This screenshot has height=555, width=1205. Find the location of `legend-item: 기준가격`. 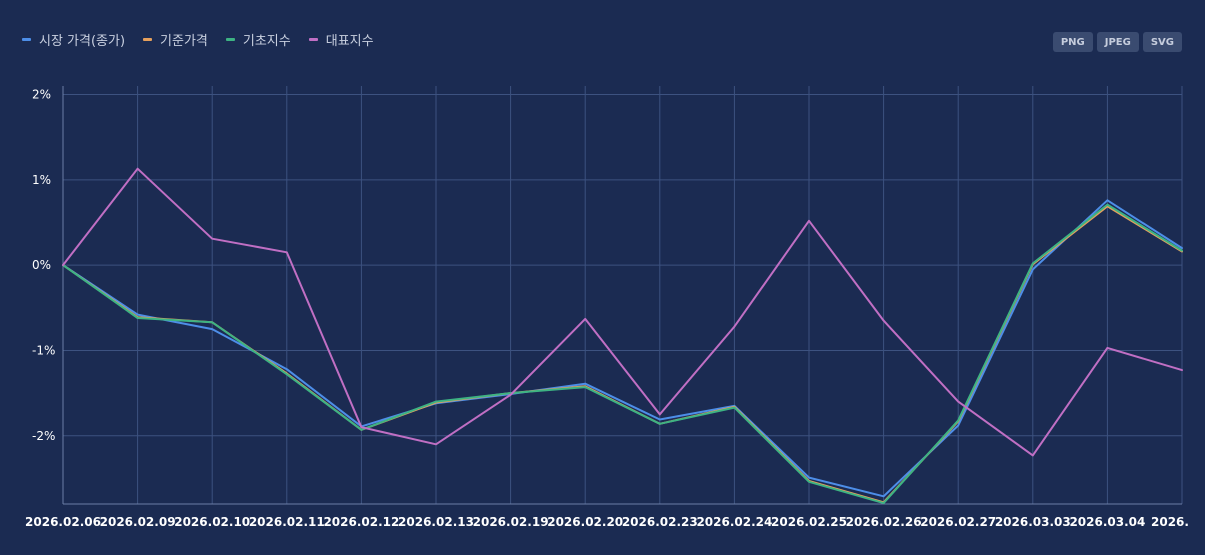

legend-item: 기준가격 is located at coordinates (175, 39).